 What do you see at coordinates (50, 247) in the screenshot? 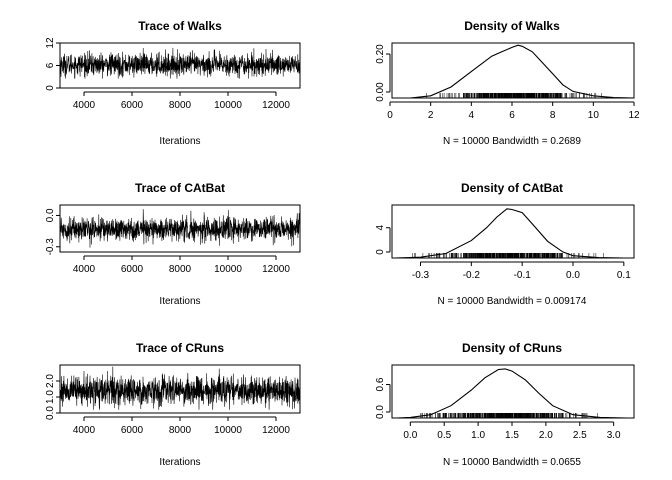
I see `y-tick-label: -0.3` at bounding box center [50, 247].